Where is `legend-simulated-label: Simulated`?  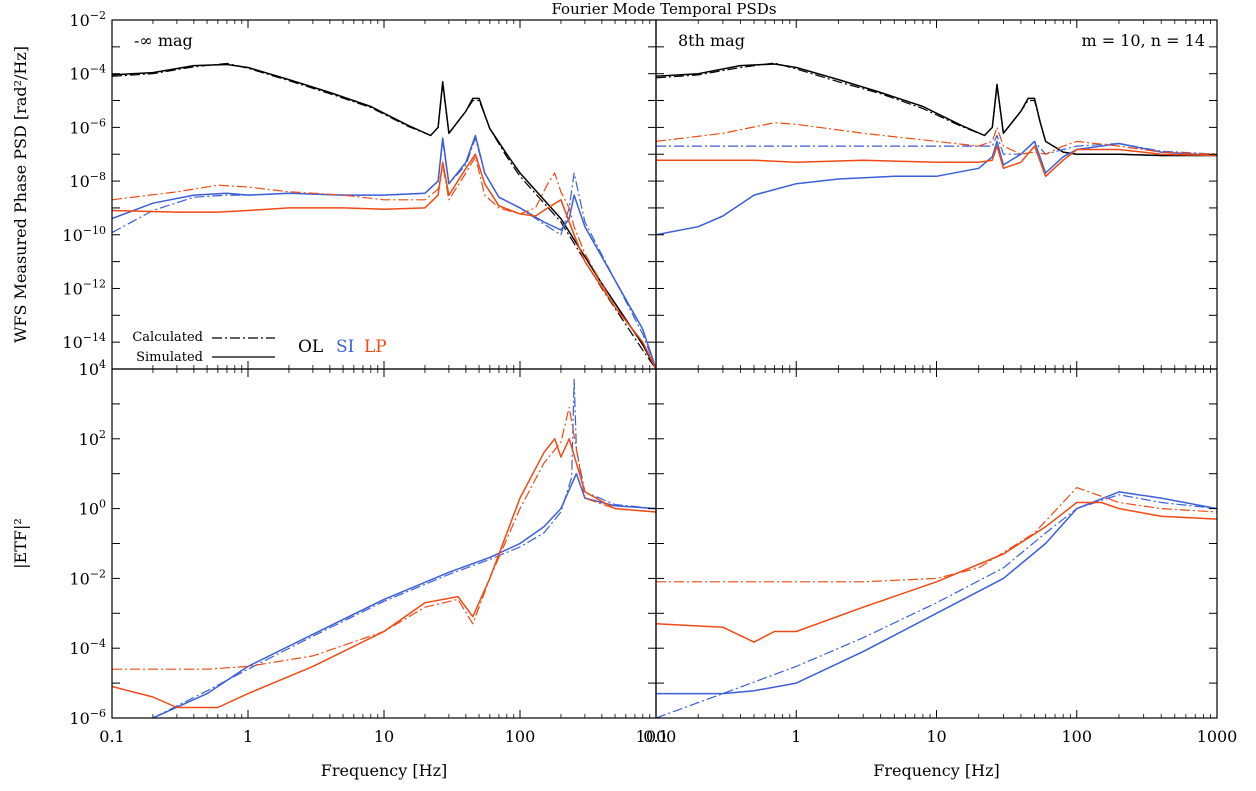 legend-simulated-label: Simulated is located at coordinates (169, 357).